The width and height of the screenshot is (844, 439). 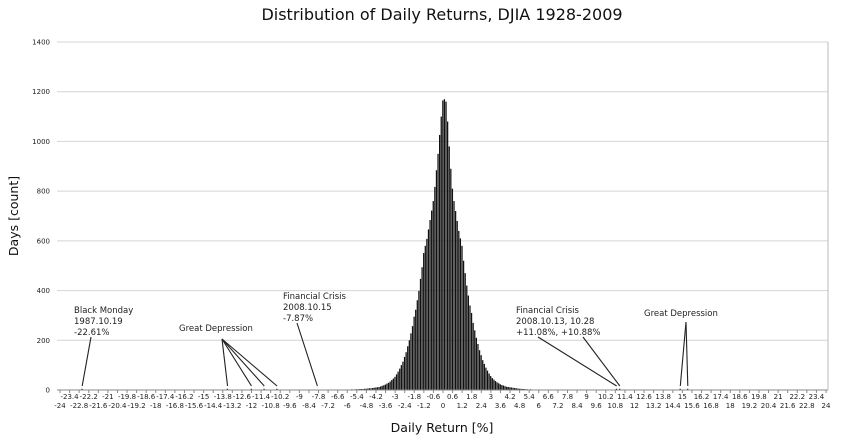 I want to click on x-tick-label: 6, so click(x=539, y=406).